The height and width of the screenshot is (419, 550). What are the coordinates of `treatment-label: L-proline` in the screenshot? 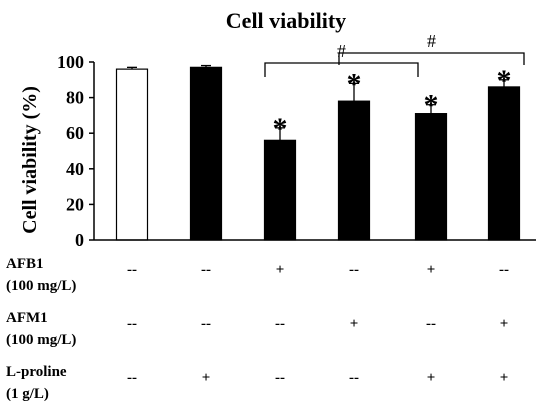 It's located at (36, 372).